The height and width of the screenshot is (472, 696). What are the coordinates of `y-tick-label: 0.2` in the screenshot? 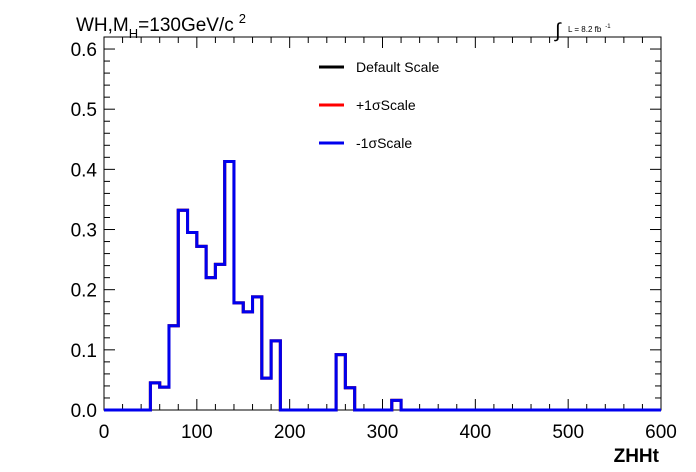 It's located at (84, 291).